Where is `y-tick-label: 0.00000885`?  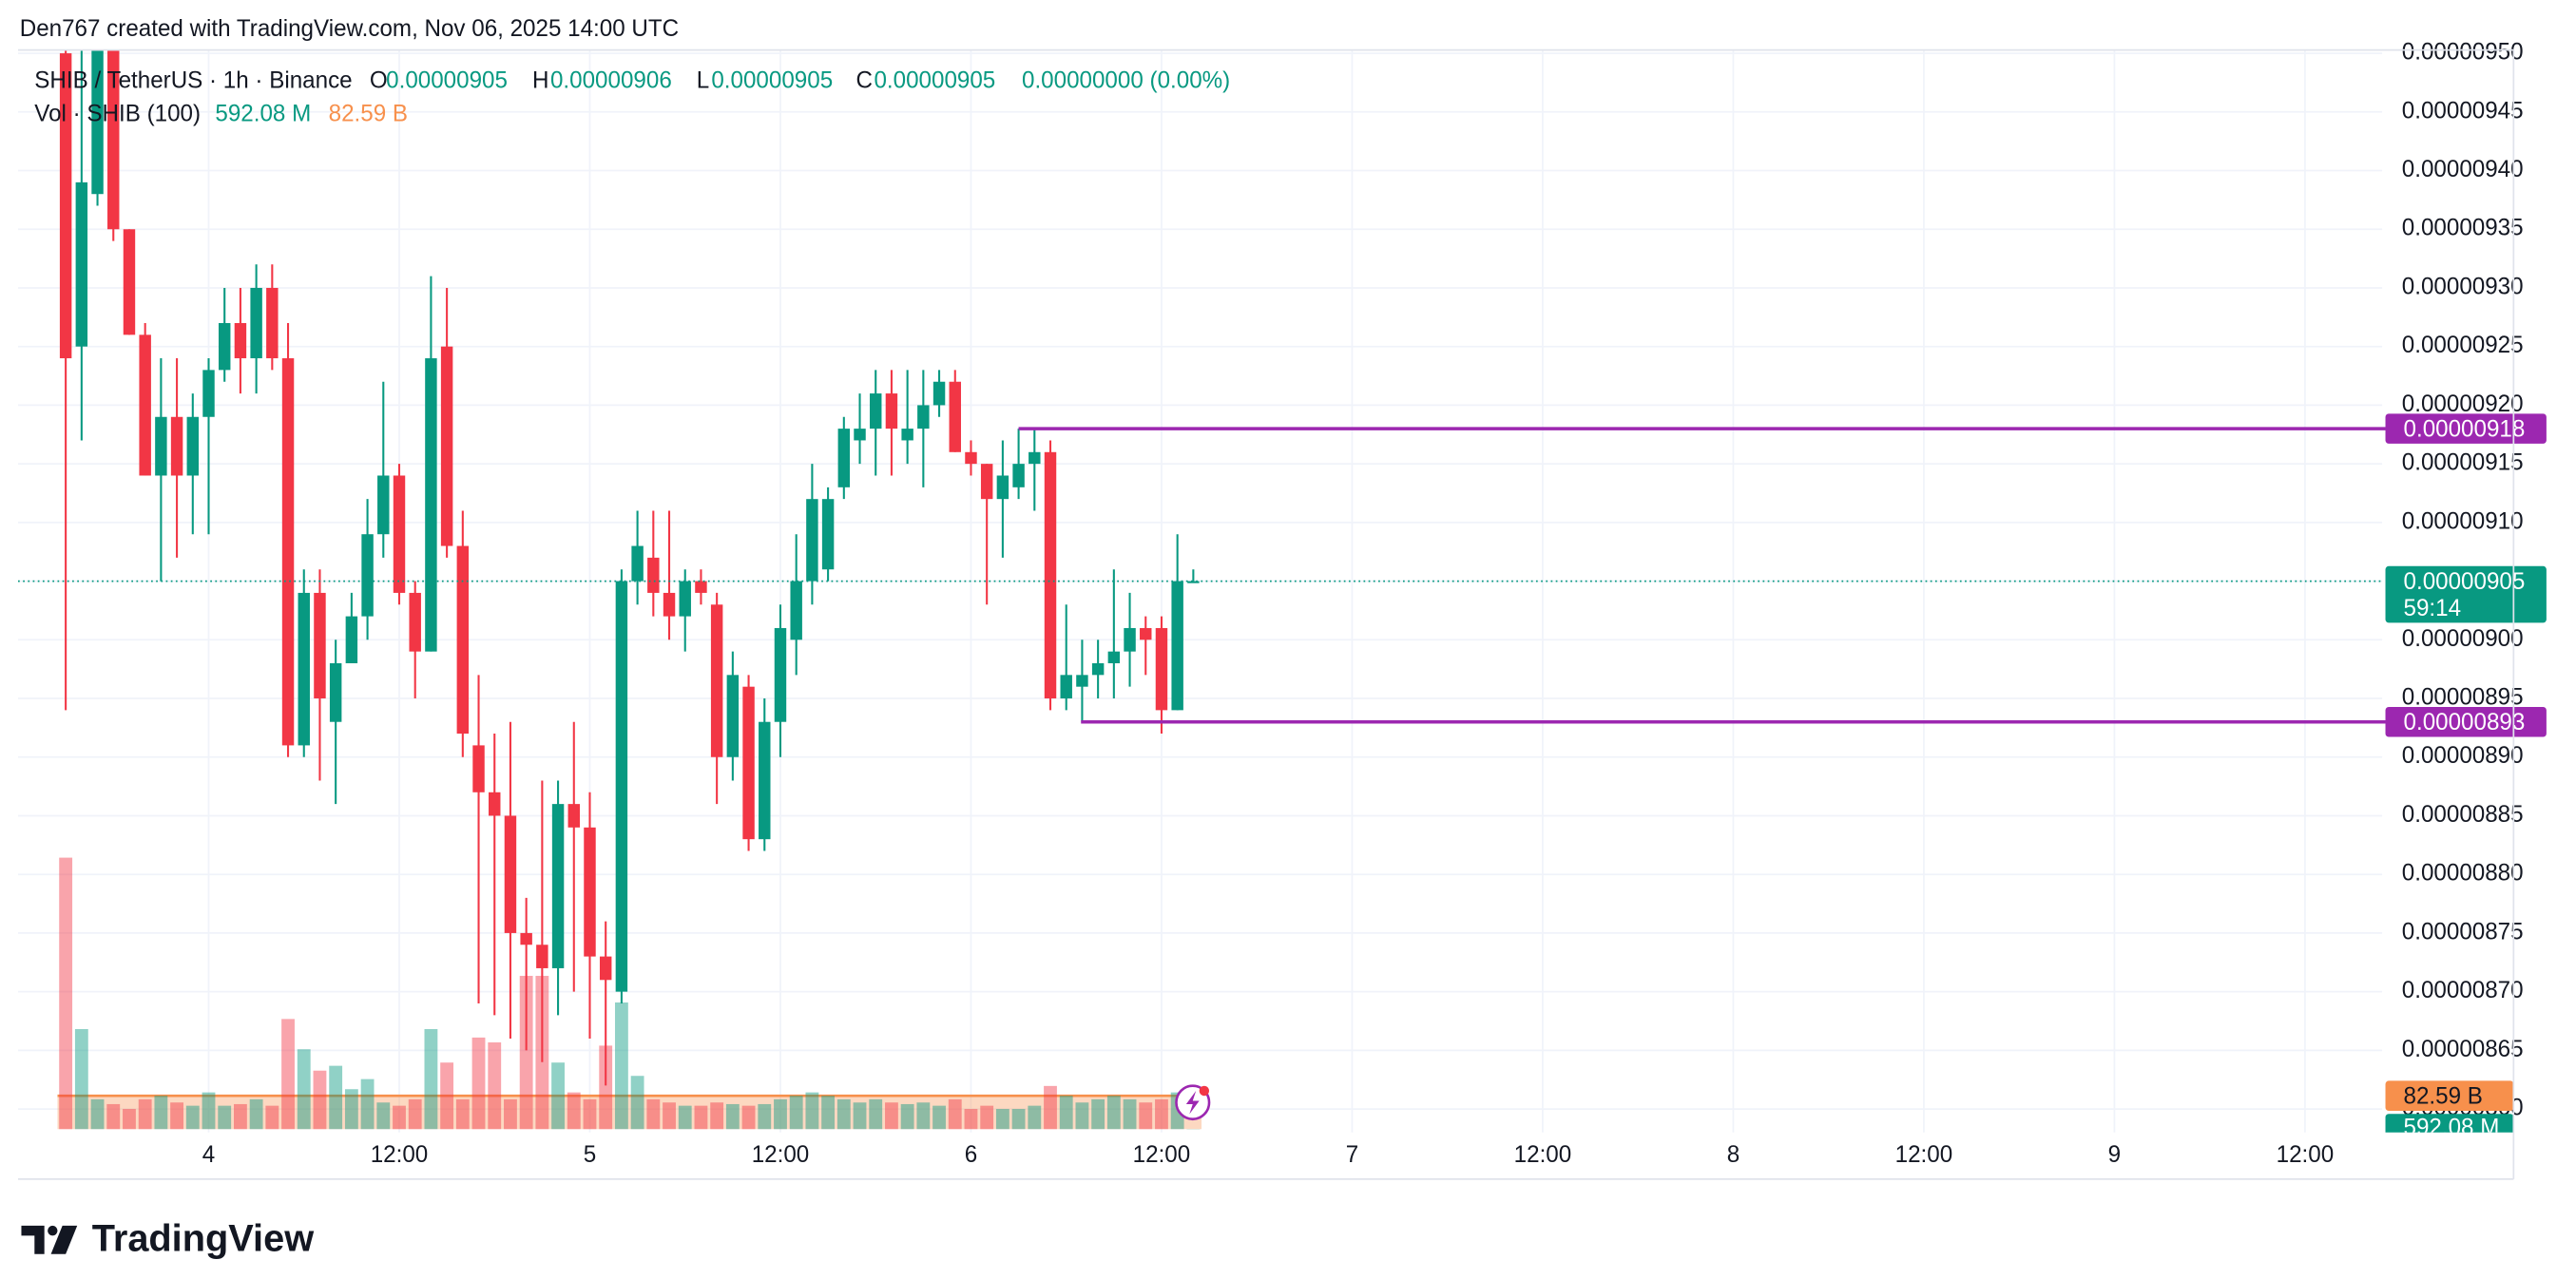
y-tick-label: 0.00000885 is located at coordinates (2463, 815).